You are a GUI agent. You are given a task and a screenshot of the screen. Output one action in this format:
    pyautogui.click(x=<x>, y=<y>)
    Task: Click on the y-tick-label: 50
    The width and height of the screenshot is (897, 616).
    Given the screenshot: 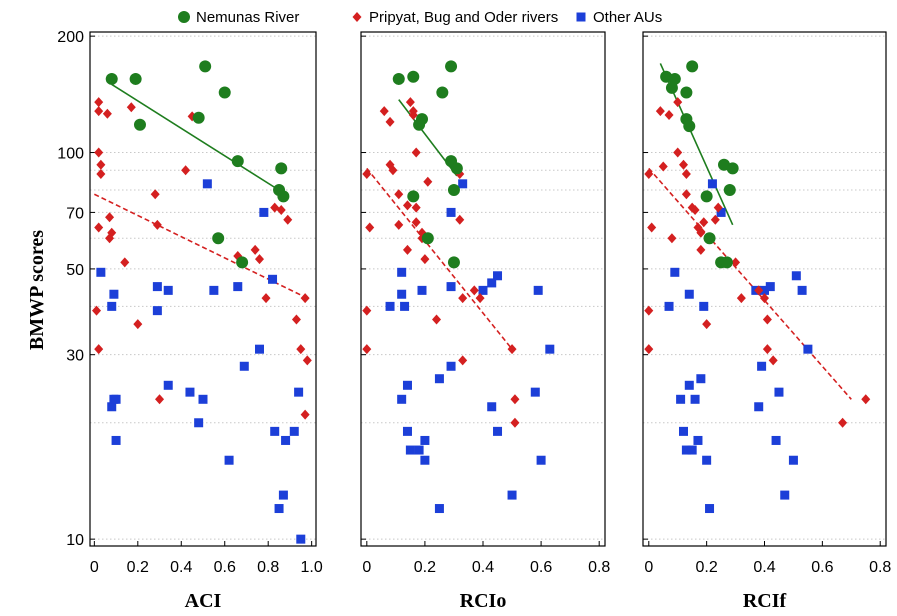 What is the action you would take?
    pyautogui.click(x=75, y=270)
    